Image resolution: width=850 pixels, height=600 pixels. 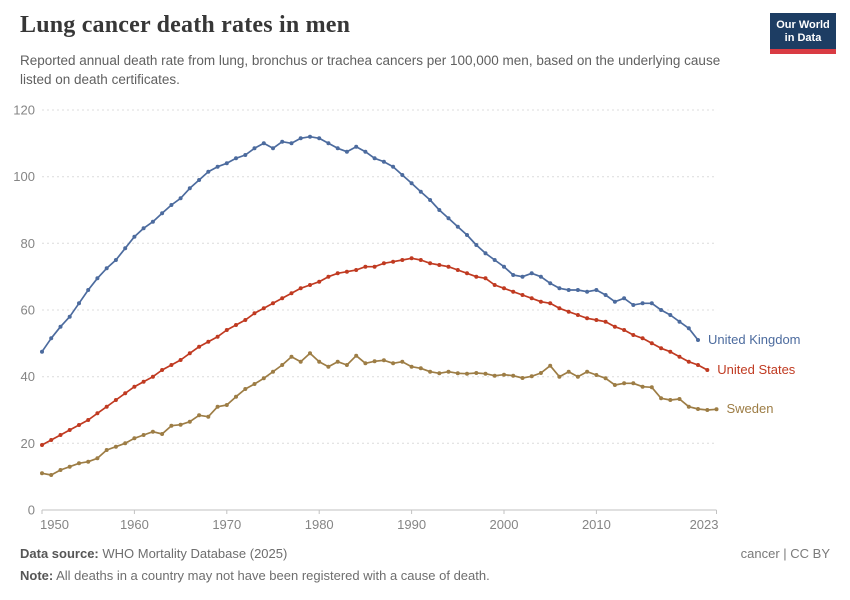 I want to click on owid-logo: Our World in Data, so click(x=803, y=33).